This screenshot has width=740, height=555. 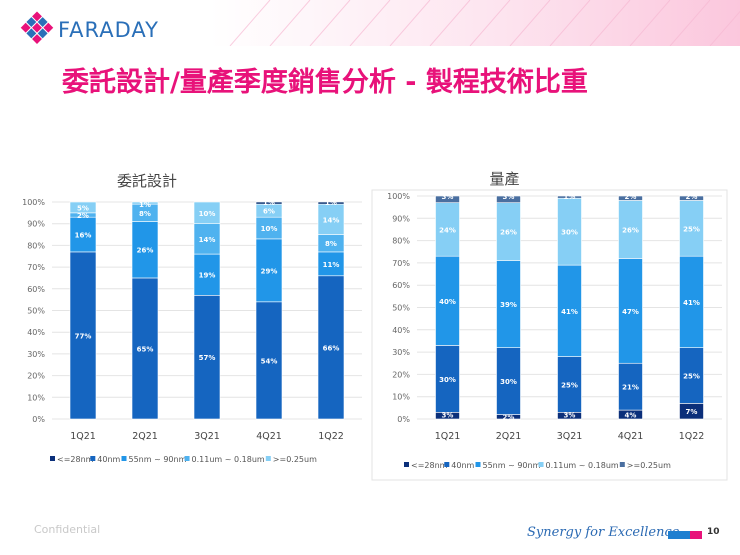 What do you see at coordinates (649, 465) in the screenshot?
I see `chart-1-legend-label: >=0.25um` at bounding box center [649, 465].